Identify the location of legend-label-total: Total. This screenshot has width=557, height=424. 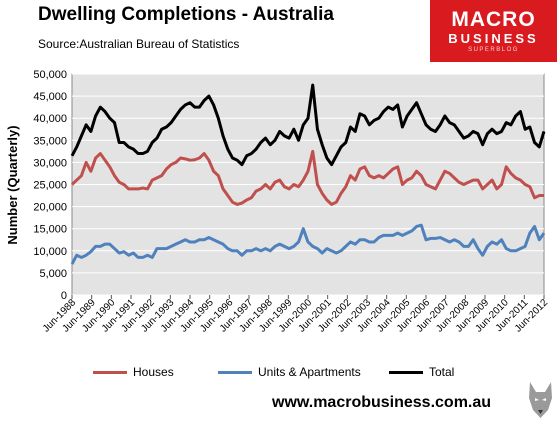
(442, 372).